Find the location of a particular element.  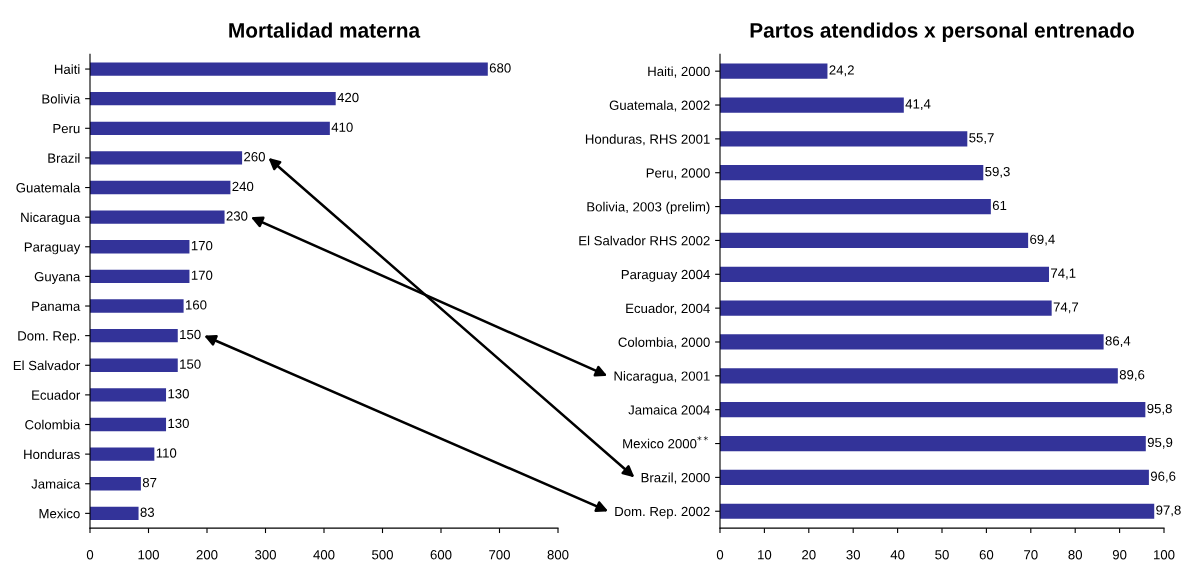

data-label: 96,6 is located at coordinates (1163, 477).